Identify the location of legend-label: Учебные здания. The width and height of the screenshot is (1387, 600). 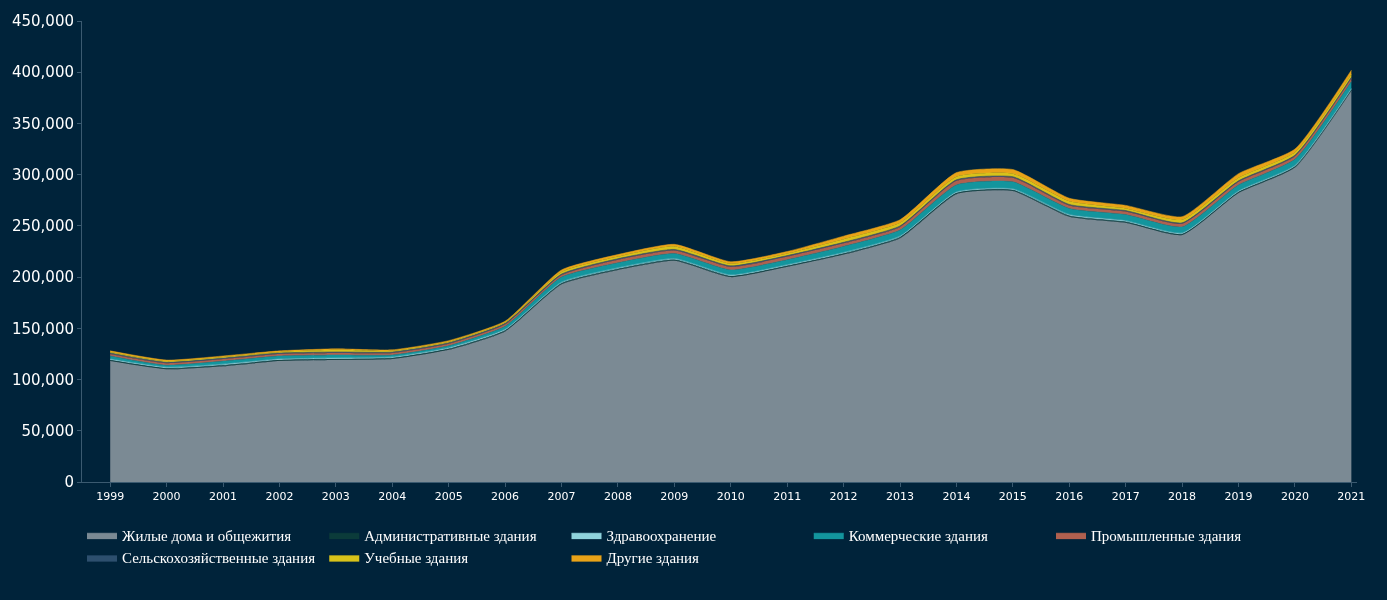
(416, 558).